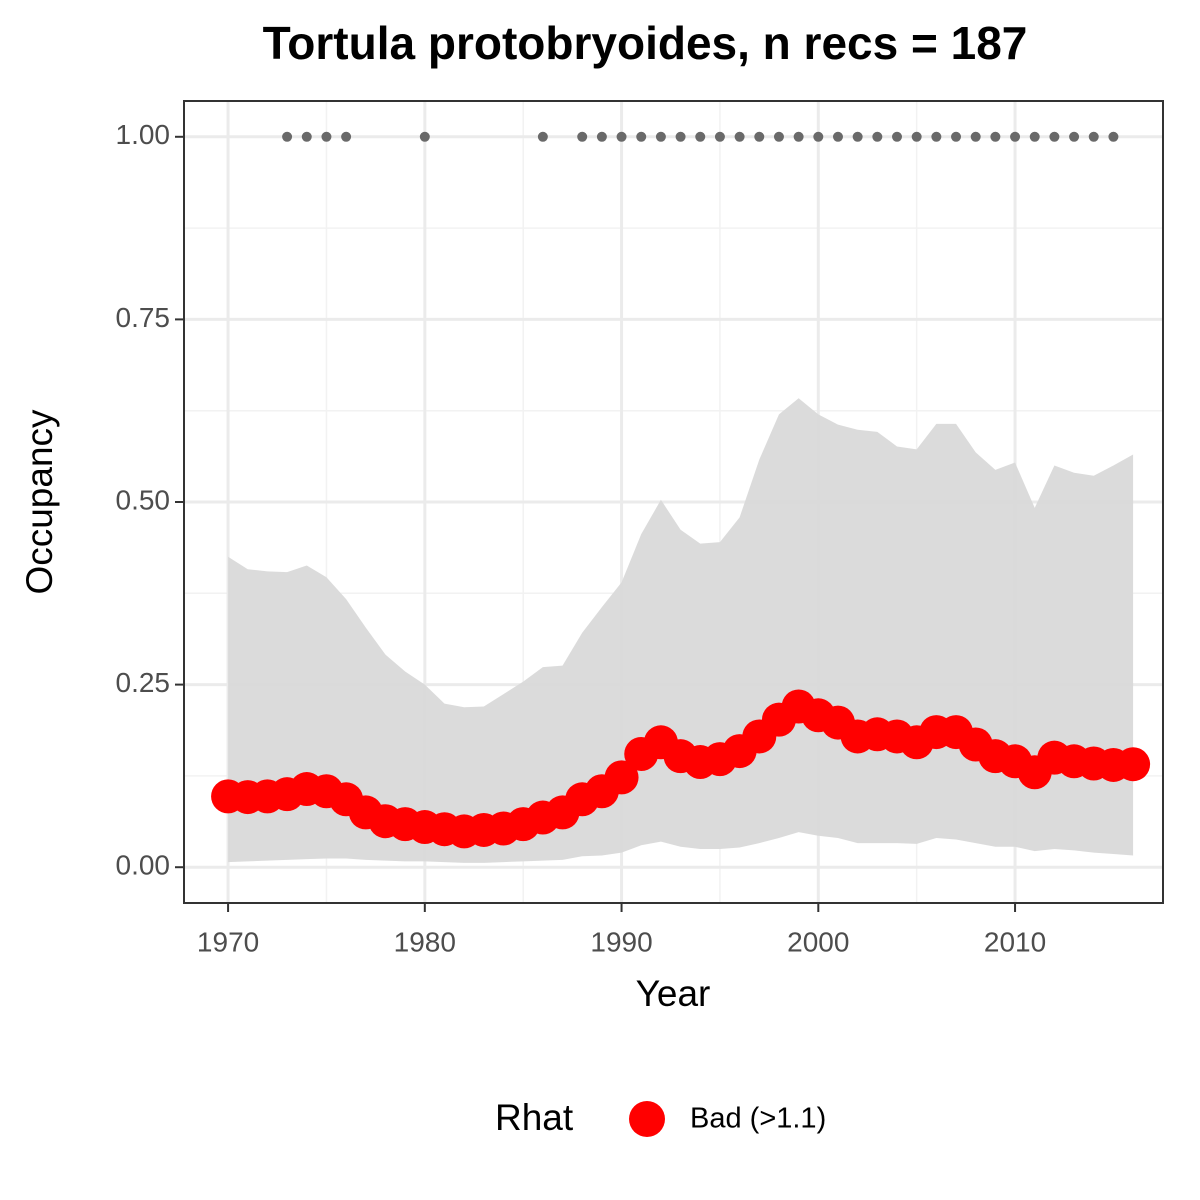 This screenshot has height=1200, width=1200. I want to click on chart-title: Tortula protobryoides, n recs = 187, so click(645, 43).